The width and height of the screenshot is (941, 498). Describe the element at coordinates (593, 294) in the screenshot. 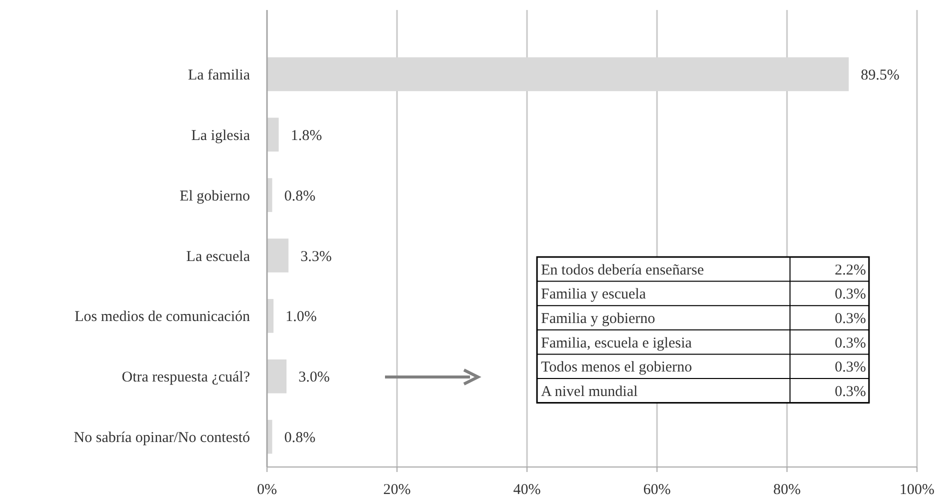

I see `category-label: Familia y escuela` at that location.